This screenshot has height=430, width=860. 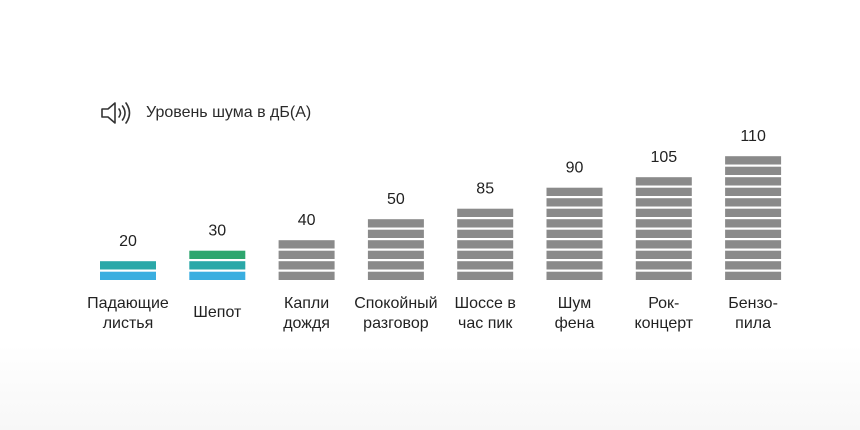 I want to click on value-label: 50, so click(x=396, y=199).